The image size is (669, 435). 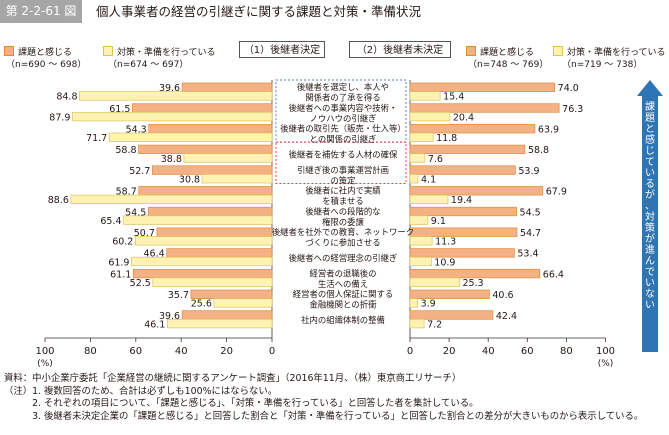 What do you see at coordinates (650, 107) in the screenshot?
I see `arrow-char: 課` at bounding box center [650, 107].